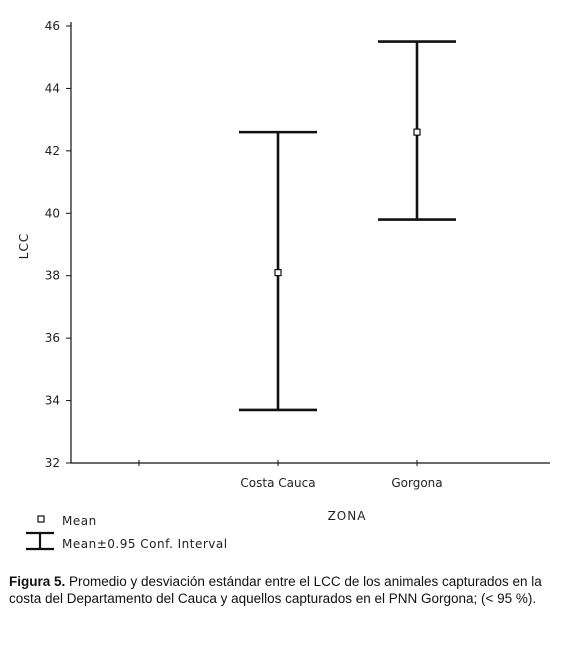 This screenshot has height=645, width=567. What do you see at coordinates (145, 544) in the screenshot?
I see `legend-interval-label: Mean±0.95 Conf. Interval` at bounding box center [145, 544].